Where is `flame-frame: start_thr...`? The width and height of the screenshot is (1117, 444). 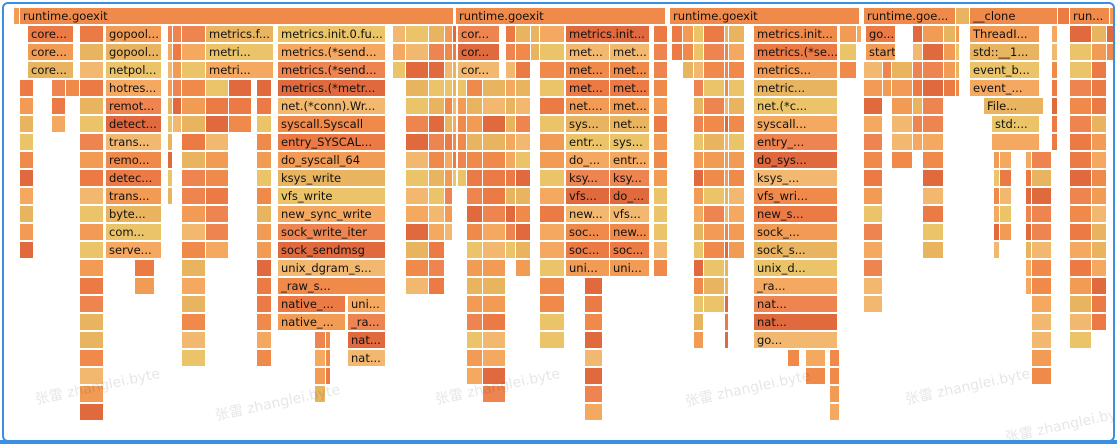
flame-frame: start_thr... is located at coordinates (881, 52).